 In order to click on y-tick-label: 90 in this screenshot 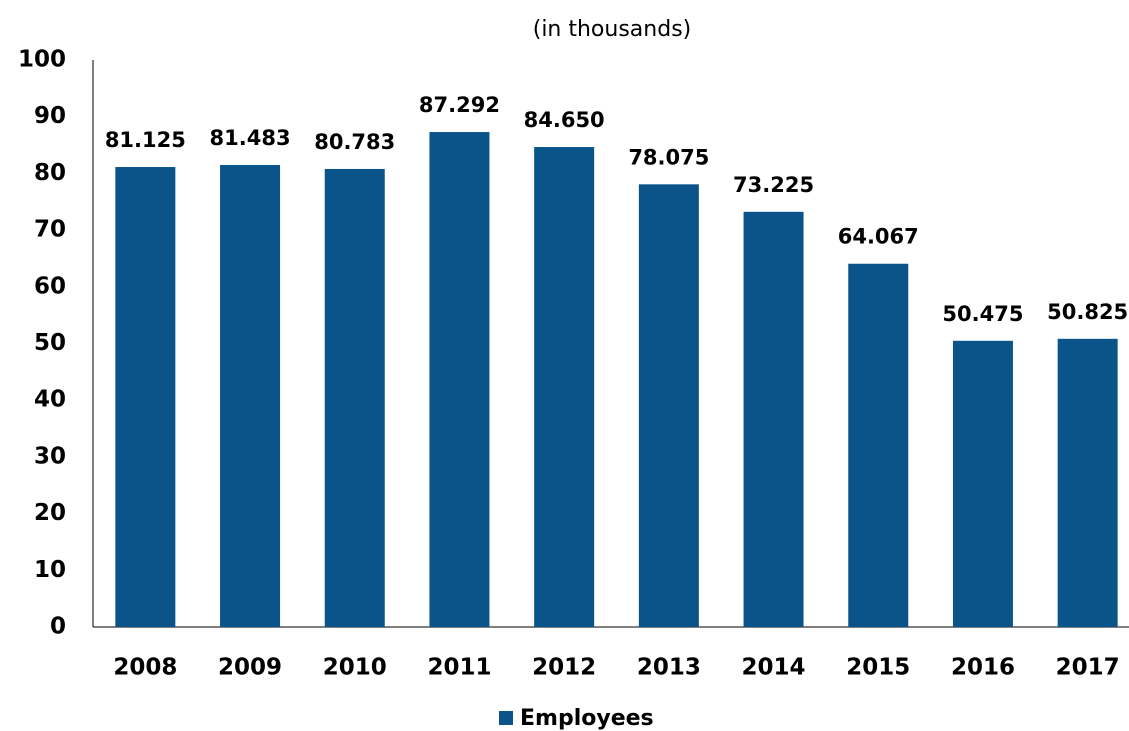, I will do `click(50, 116)`.